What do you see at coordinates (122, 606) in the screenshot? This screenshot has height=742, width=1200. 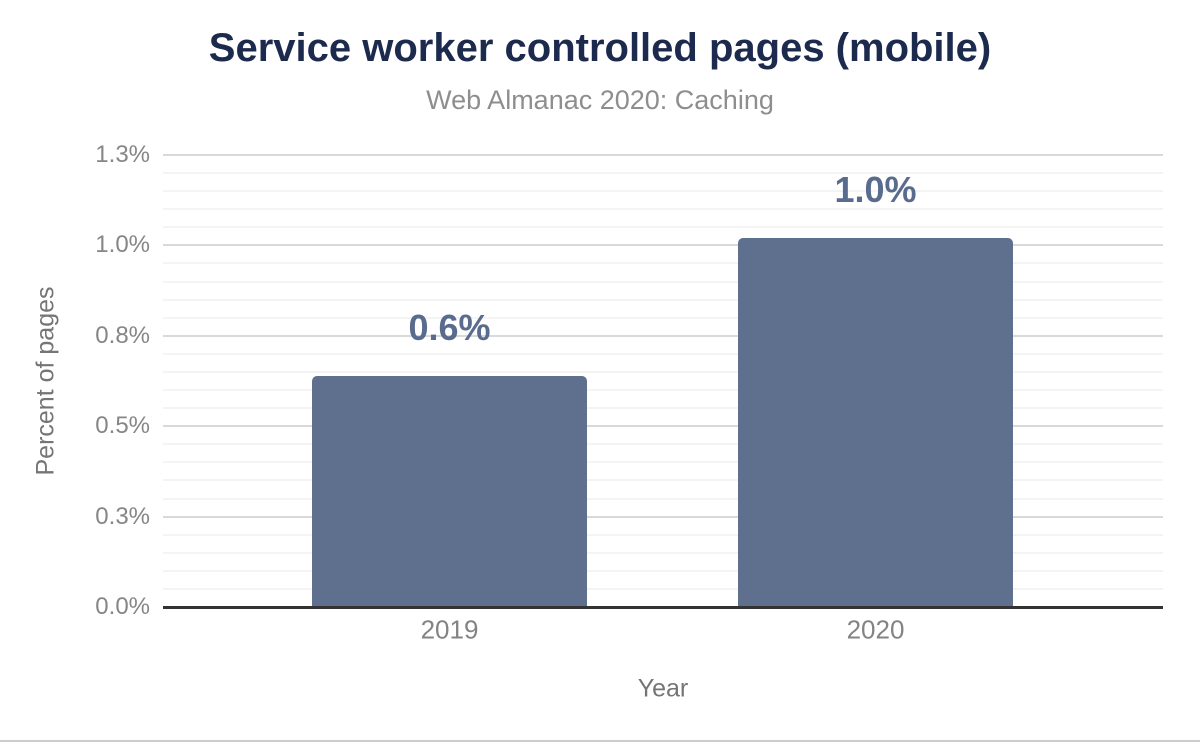 I see `y-axis-tick-label: 0.0%` at bounding box center [122, 606].